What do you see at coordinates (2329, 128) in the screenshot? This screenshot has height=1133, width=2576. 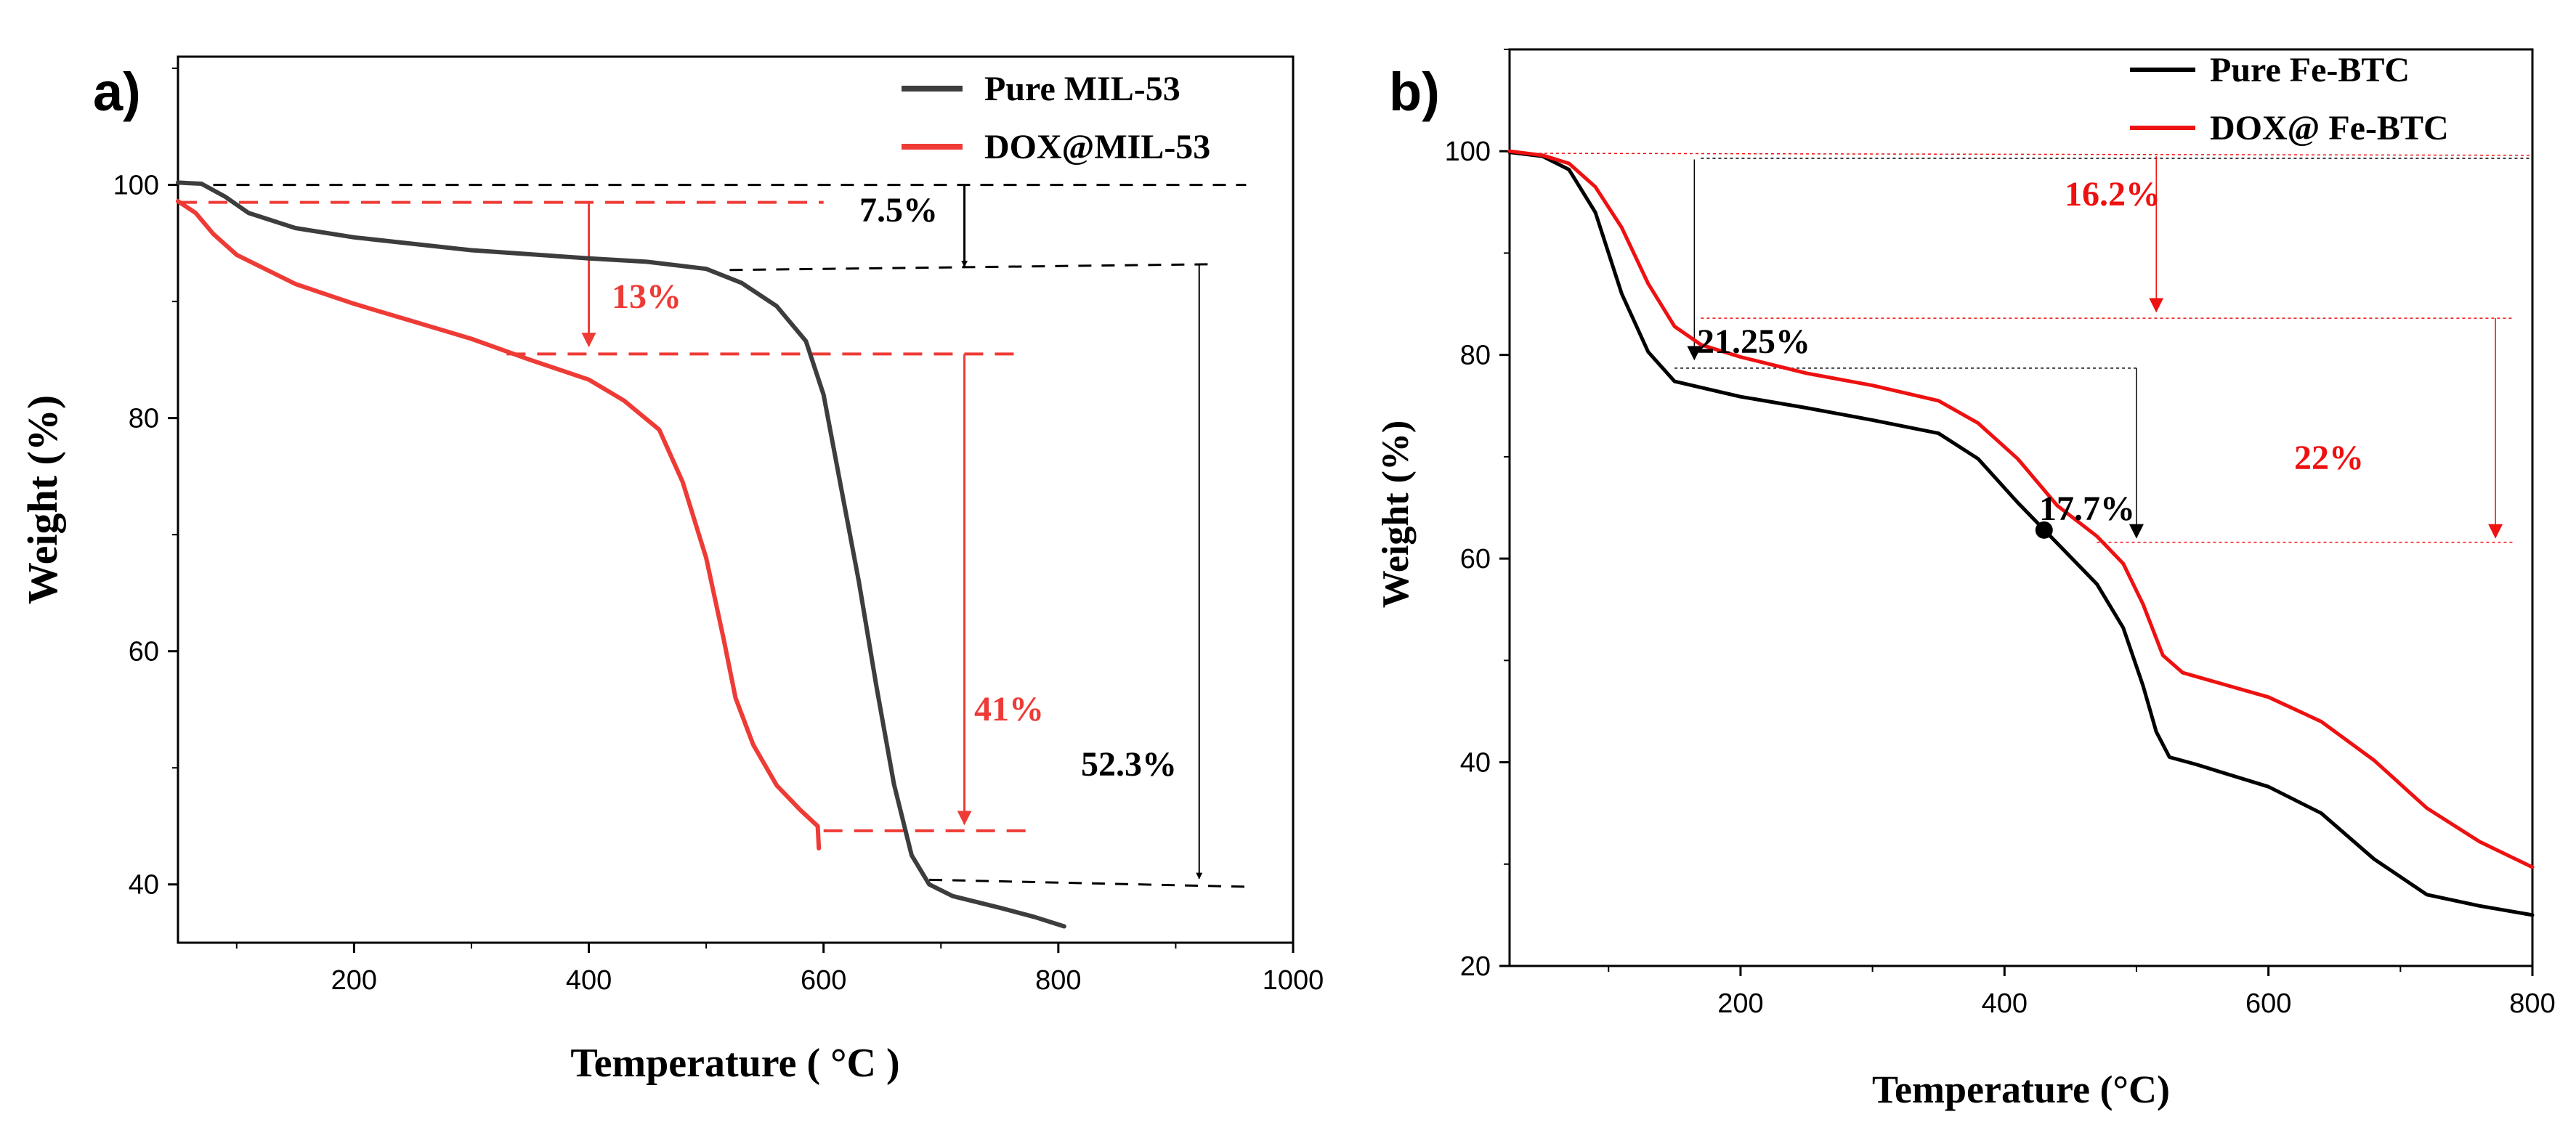 I see `legend-label-dox-fe-btc: DOX@ Fe-BTC` at bounding box center [2329, 128].